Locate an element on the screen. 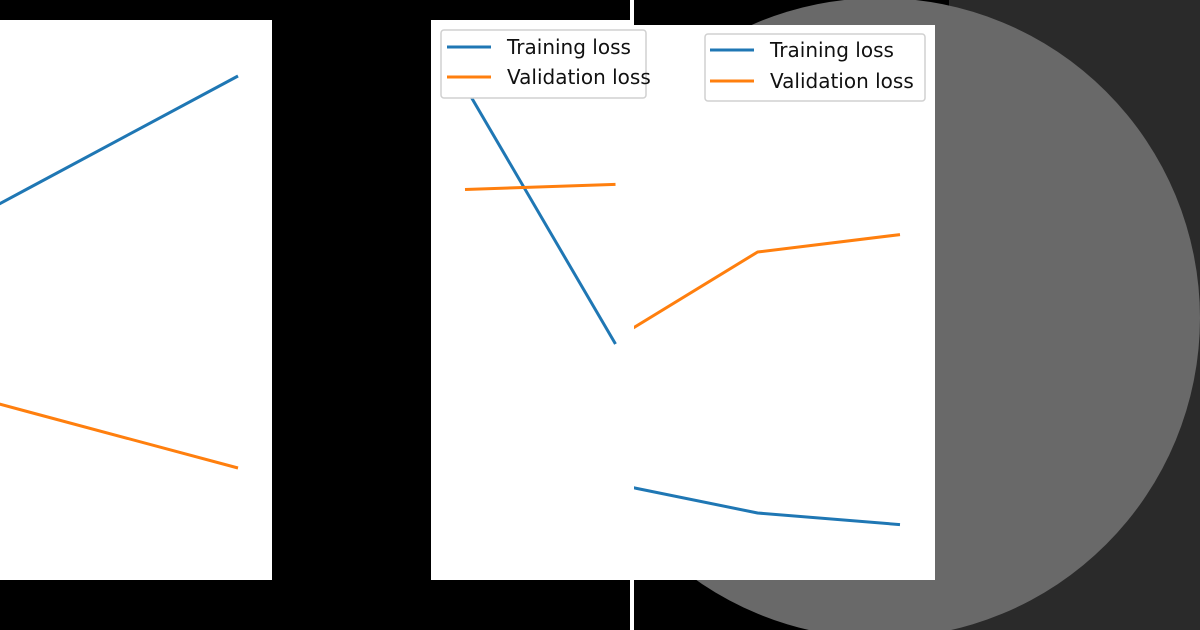 Image resolution: width=1200 pixels, height=630 pixels. middle-legend-validation-label: Validation loss is located at coordinates (579, 77).